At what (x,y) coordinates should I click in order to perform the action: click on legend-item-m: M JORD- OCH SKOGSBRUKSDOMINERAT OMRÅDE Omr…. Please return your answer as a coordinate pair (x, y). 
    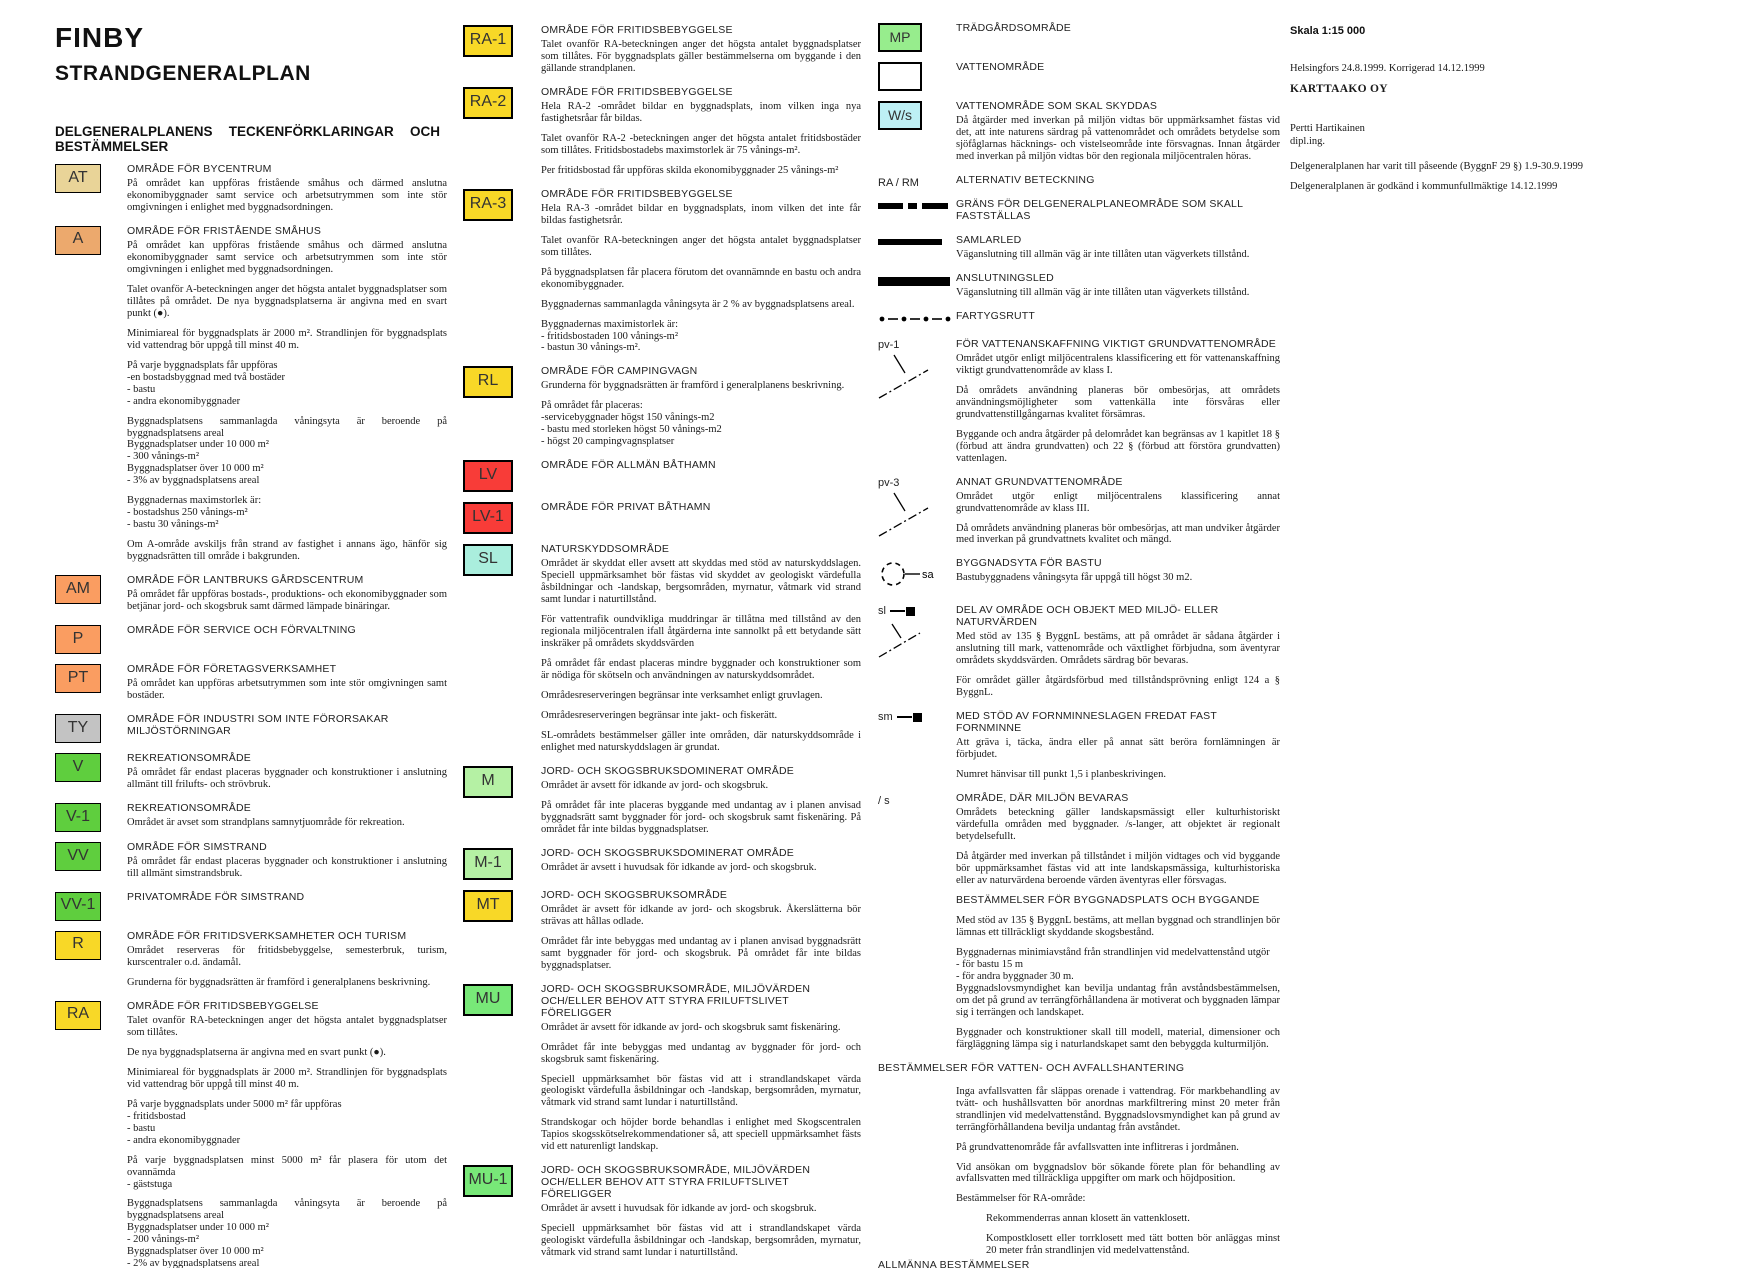
    Looking at the image, I should click on (662, 801).